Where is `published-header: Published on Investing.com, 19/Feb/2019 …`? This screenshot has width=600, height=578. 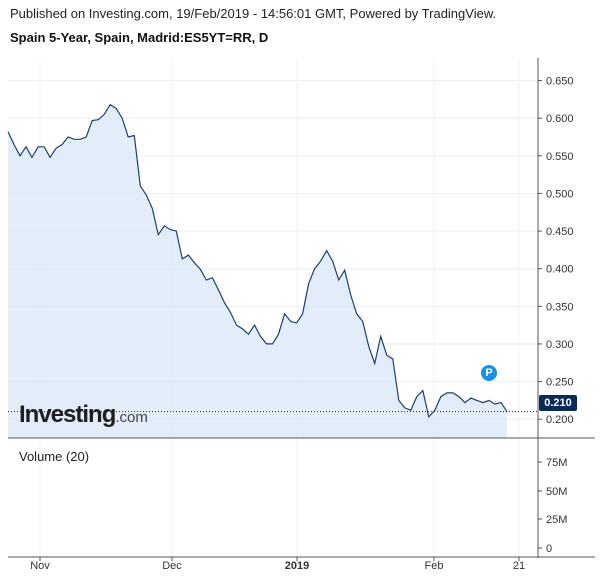 published-header: Published on Investing.com, 19/Feb/2019 … is located at coordinates (253, 13).